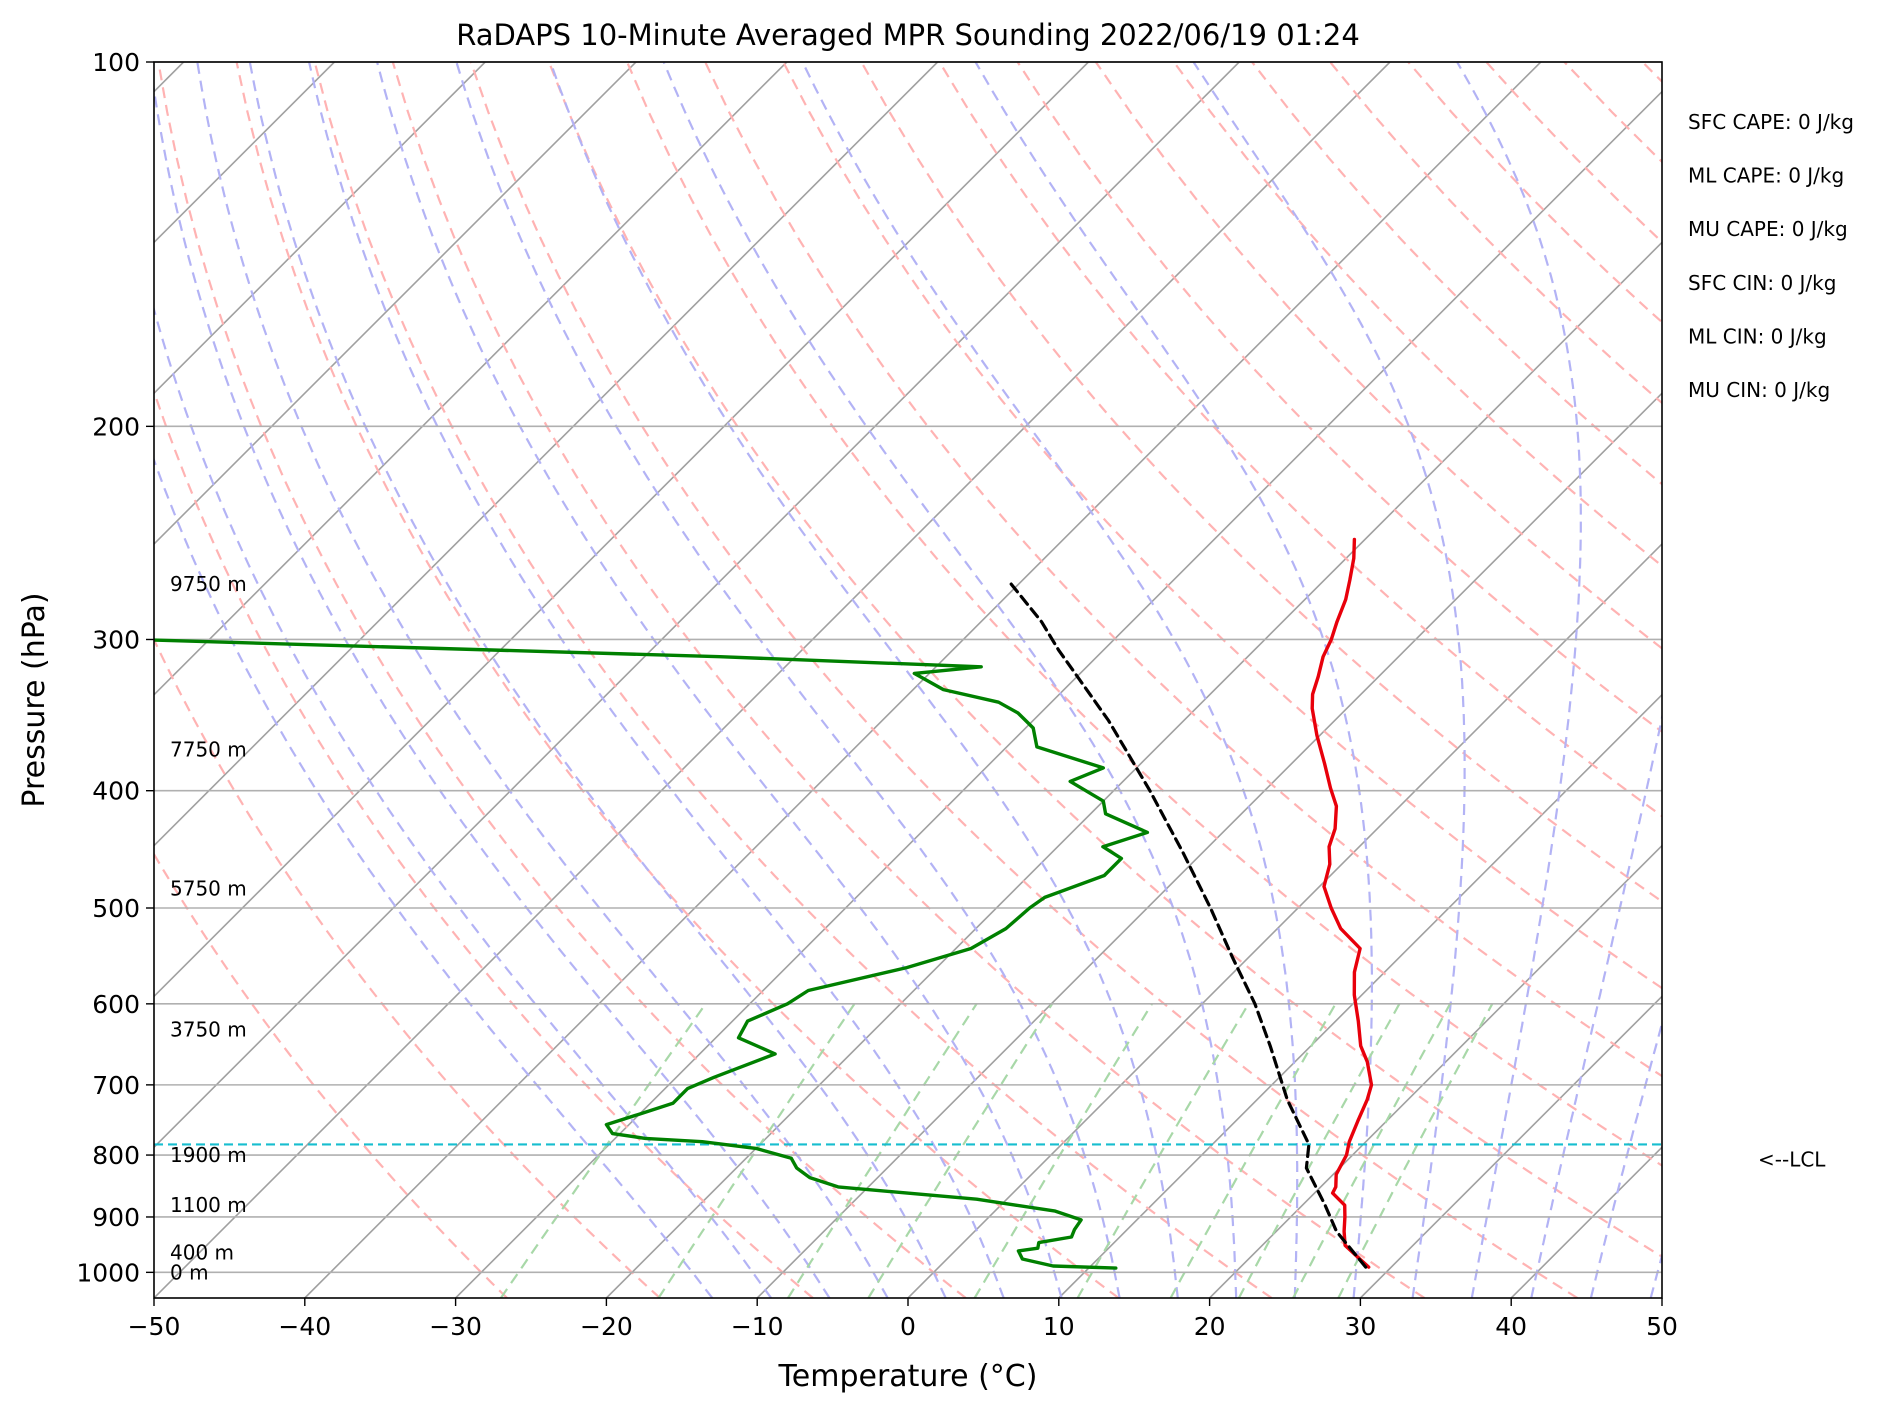 The image size is (1882, 1406). What do you see at coordinates (208, 1029) in the screenshot?
I see `height-label: 3750 m` at bounding box center [208, 1029].